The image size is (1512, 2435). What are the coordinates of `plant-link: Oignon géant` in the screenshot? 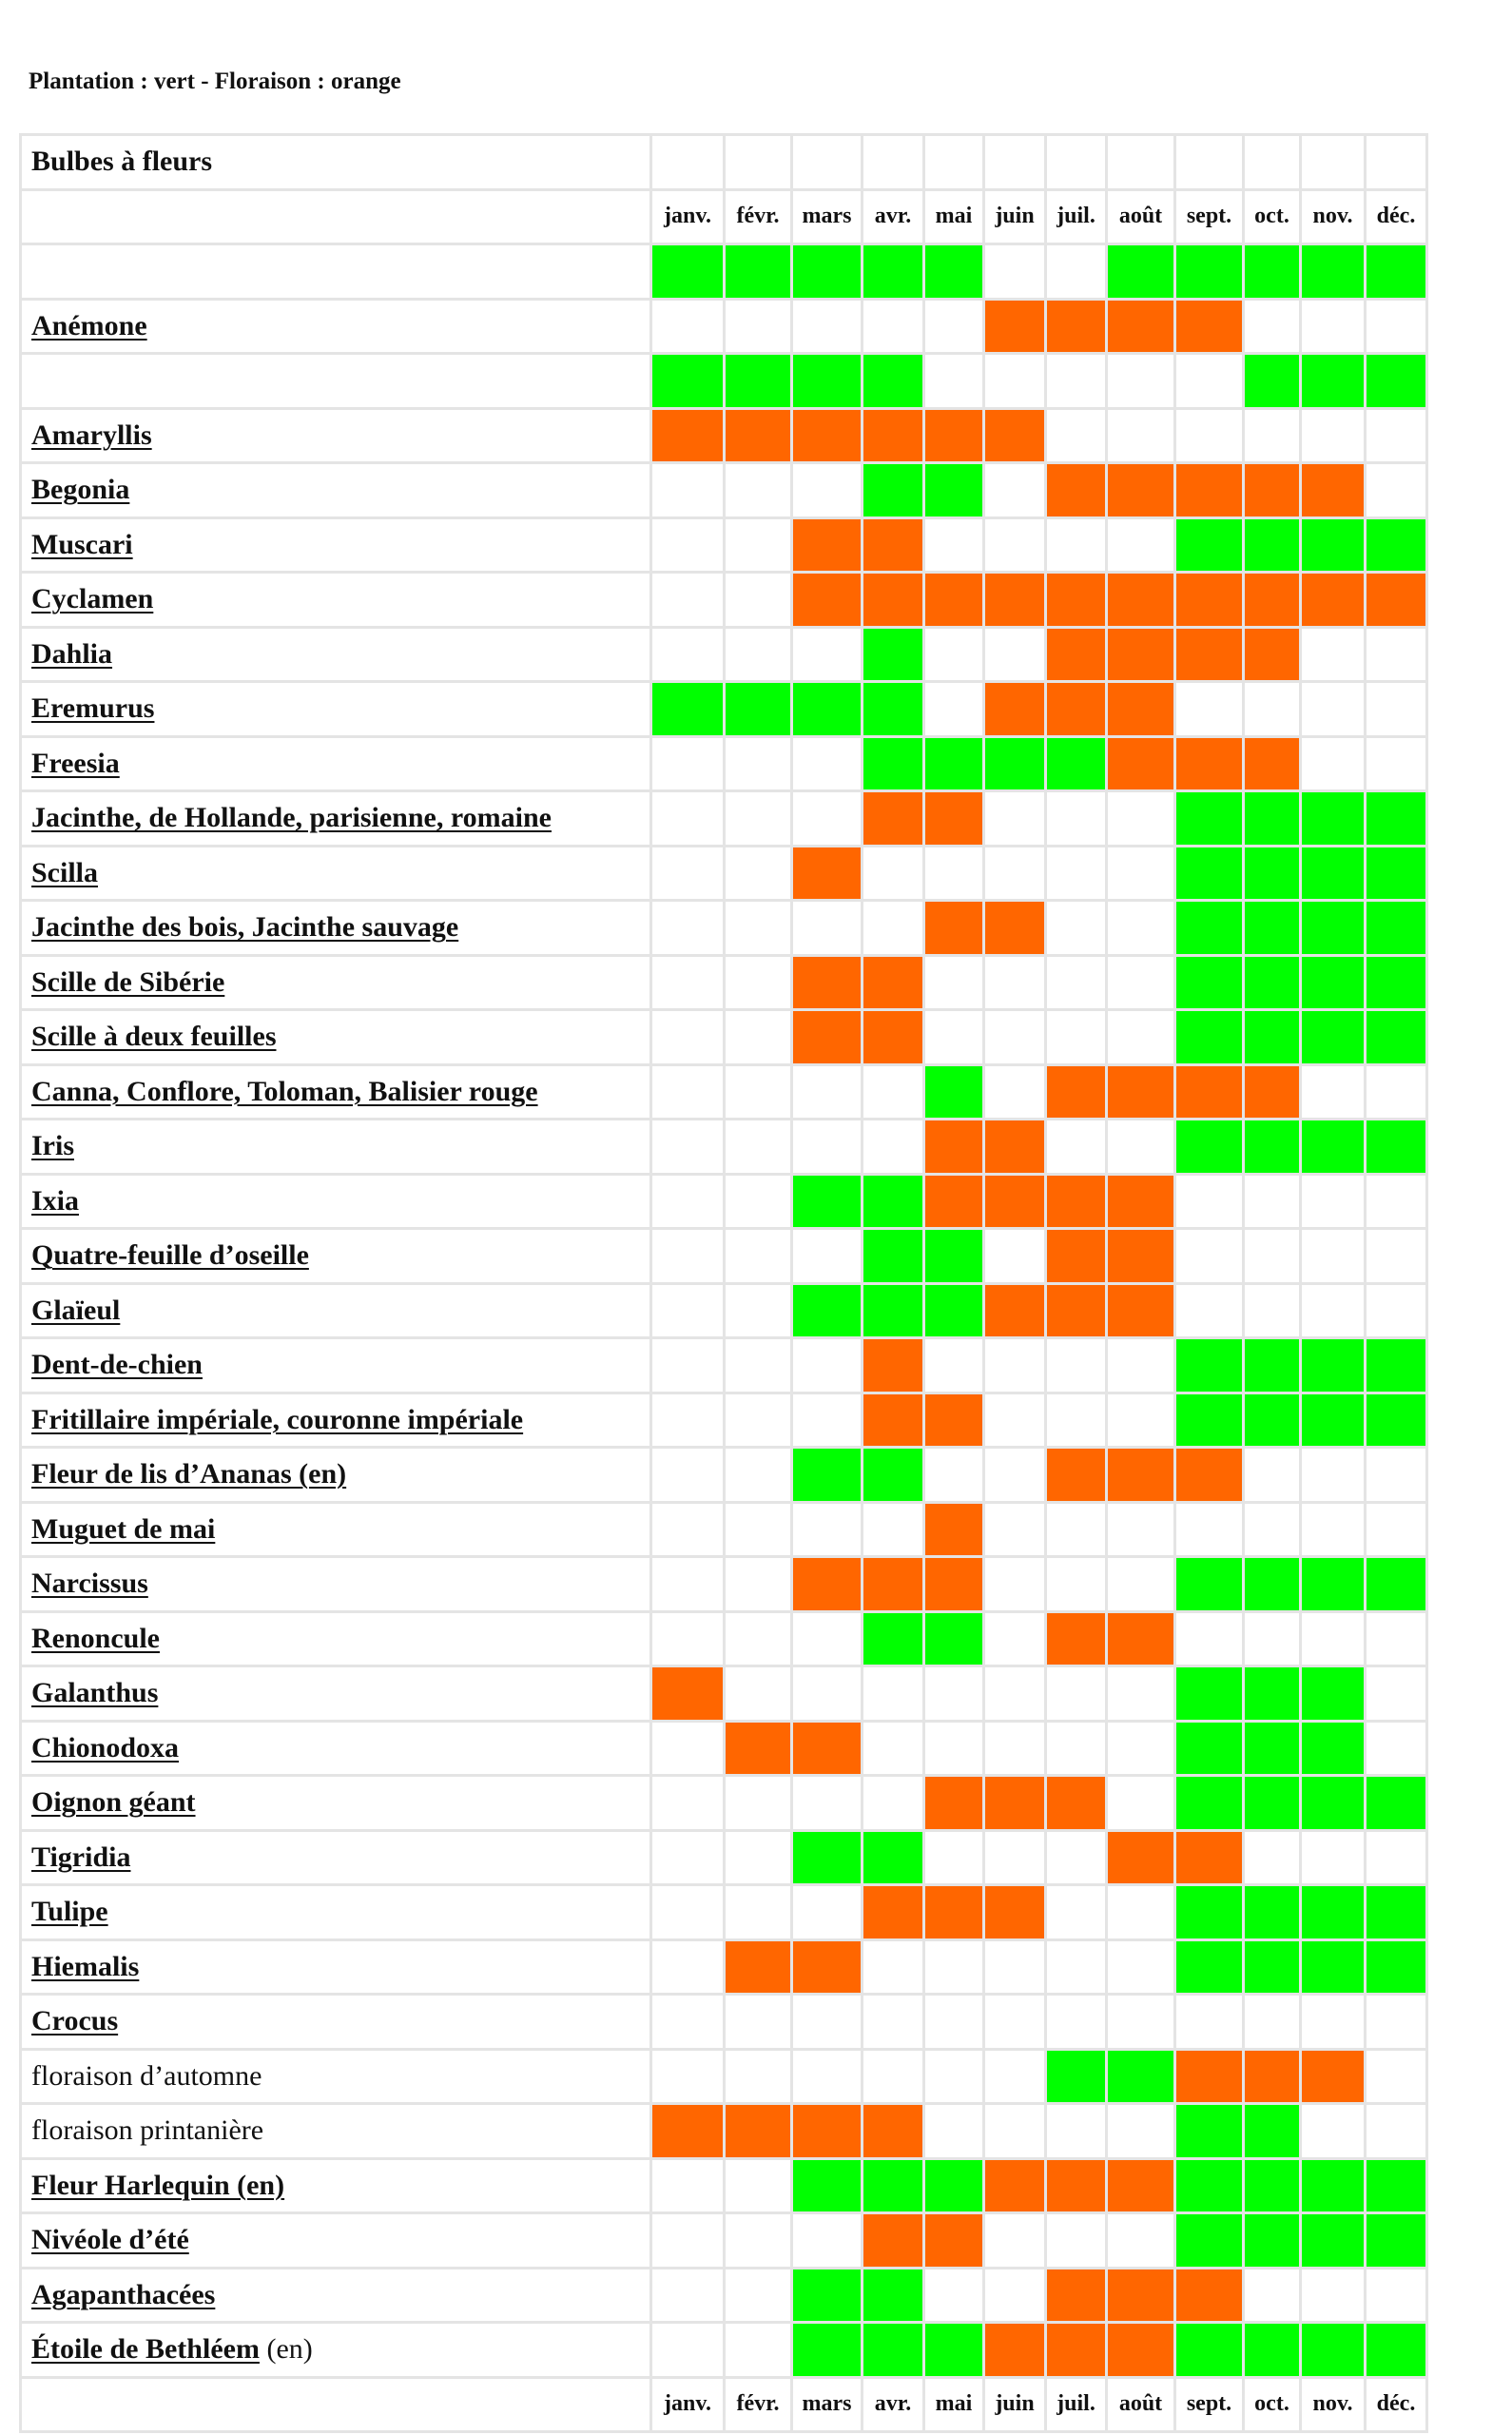 It's located at (113, 1802).